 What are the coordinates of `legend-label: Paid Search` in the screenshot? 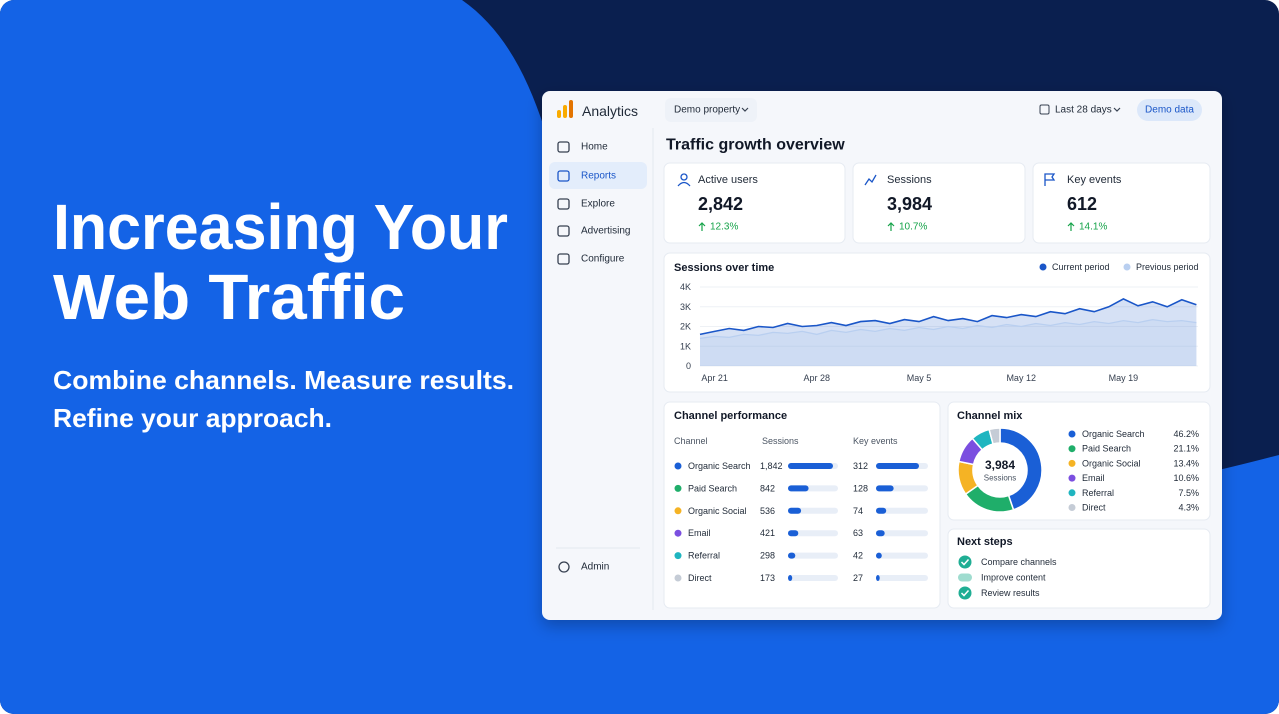 It's located at (1106, 449).